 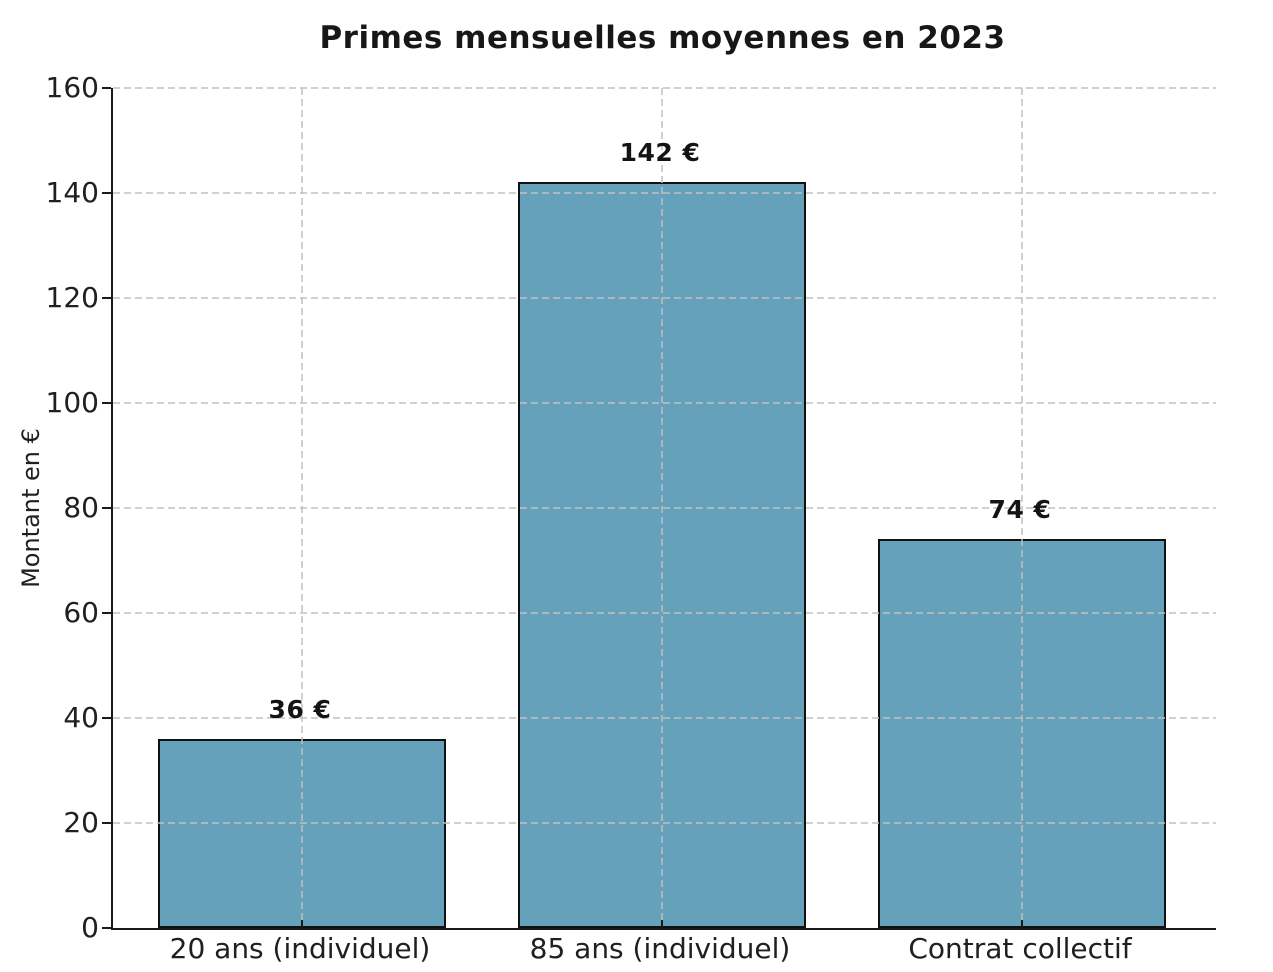 I want to click on chart-title: Primes mensuelles moyennes en 2023, so click(x=662, y=38).